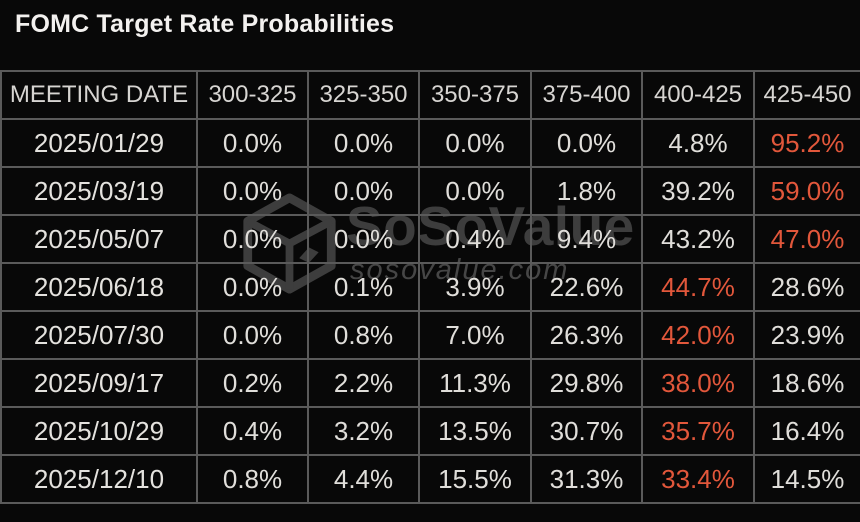 This screenshot has height=522, width=860. What do you see at coordinates (806, 383) in the screenshot?
I see `probability-cell: 18.6%` at bounding box center [806, 383].